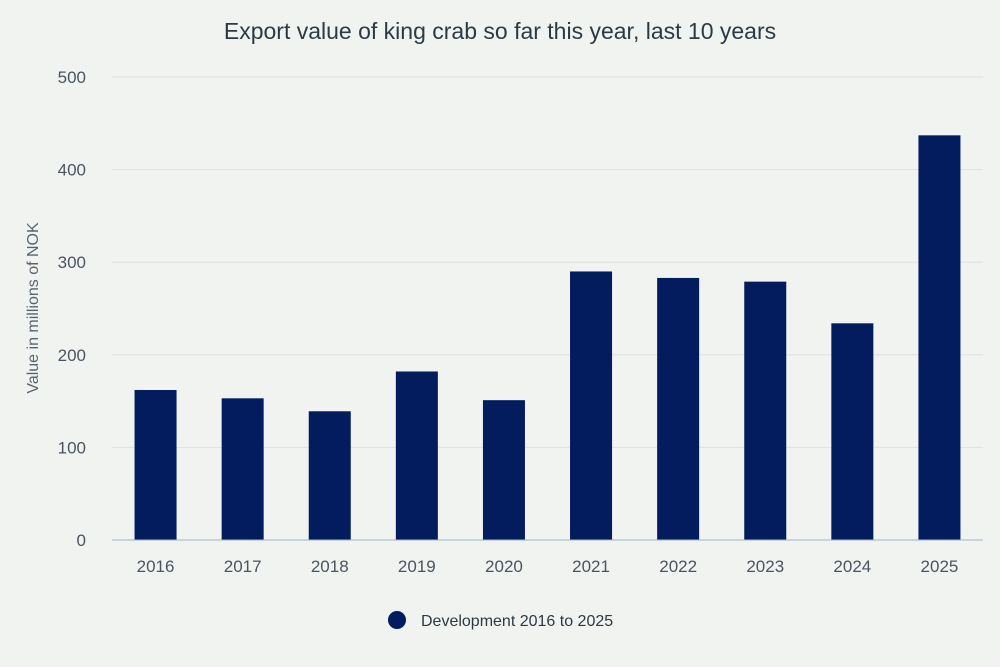 This screenshot has height=667, width=1000. What do you see at coordinates (243, 566) in the screenshot?
I see `x-tick-label: 2017` at bounding box center [243, 566].